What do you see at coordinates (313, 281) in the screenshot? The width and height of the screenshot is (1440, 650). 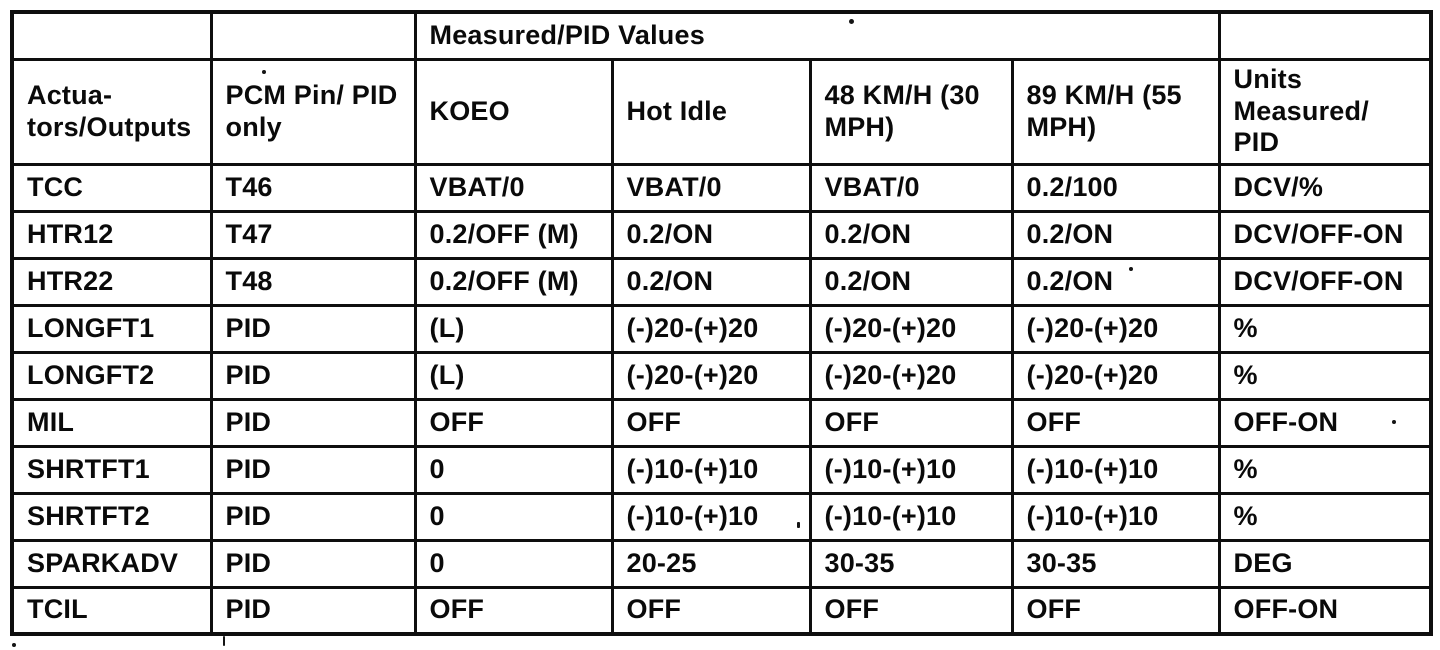 I see `table-cell: T48` at bounding box center [313, 281].